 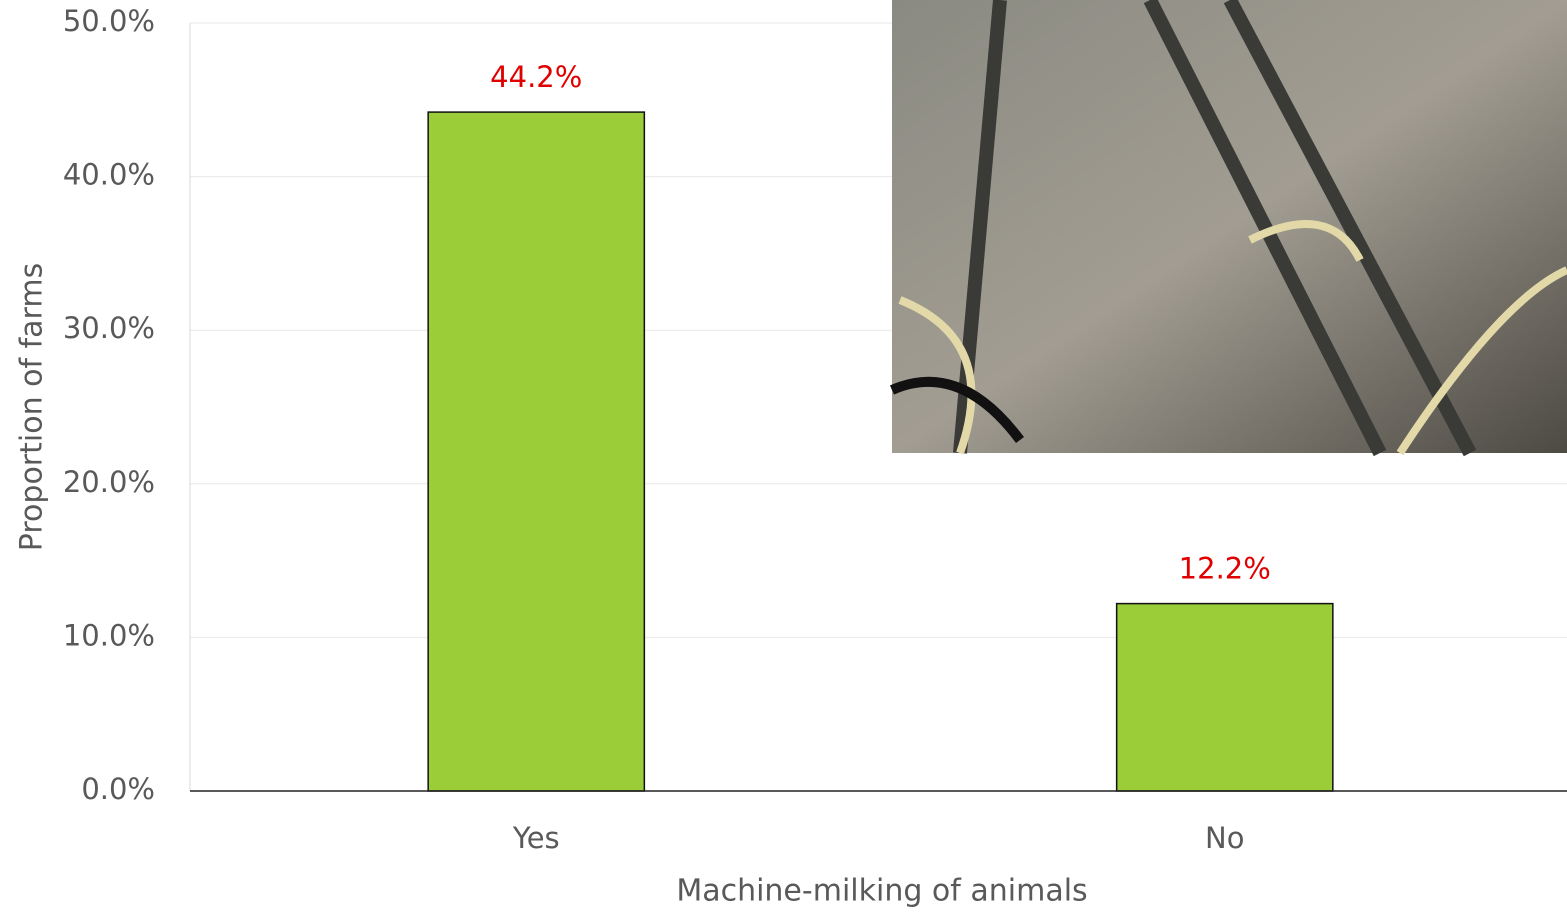 What do you see at coordinates (536, 77) in the screenshot?
I see `data-label: 44.2%` at bounding box center [536, 77].